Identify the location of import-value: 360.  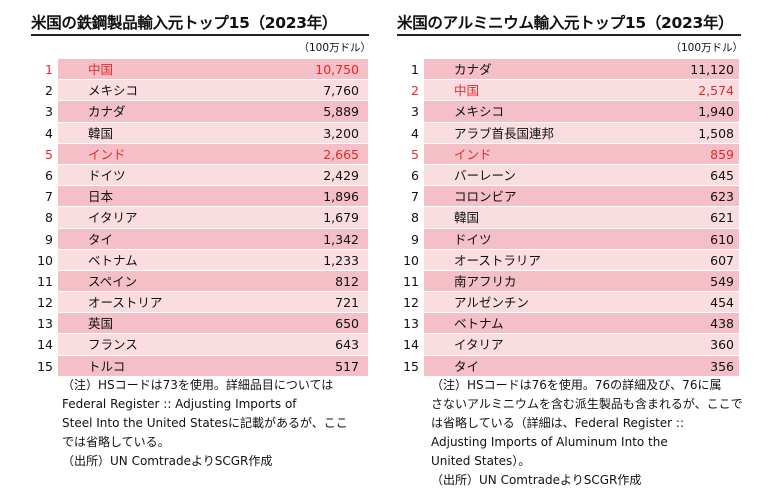
(722, 345).